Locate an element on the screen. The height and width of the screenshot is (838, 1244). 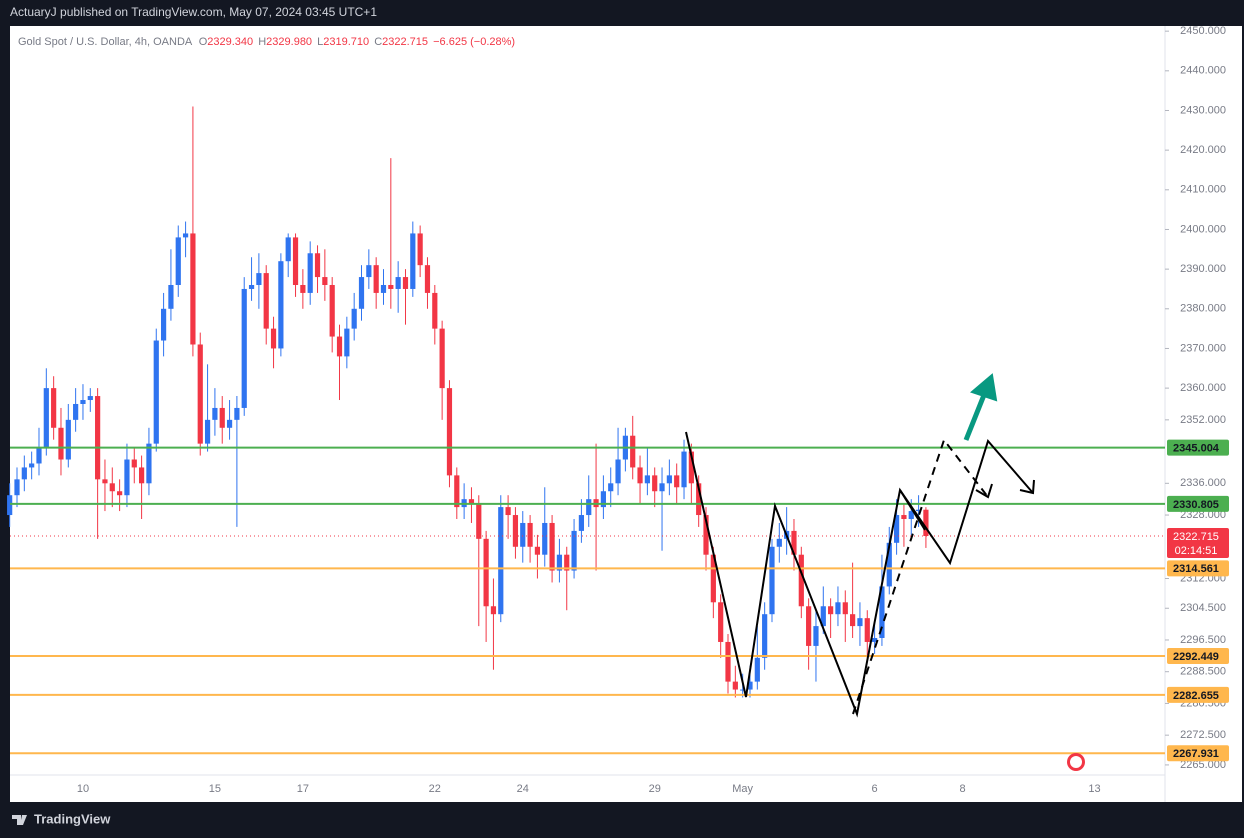
y-tick-label: 2336.000 is located at coordinates (1203, 483).